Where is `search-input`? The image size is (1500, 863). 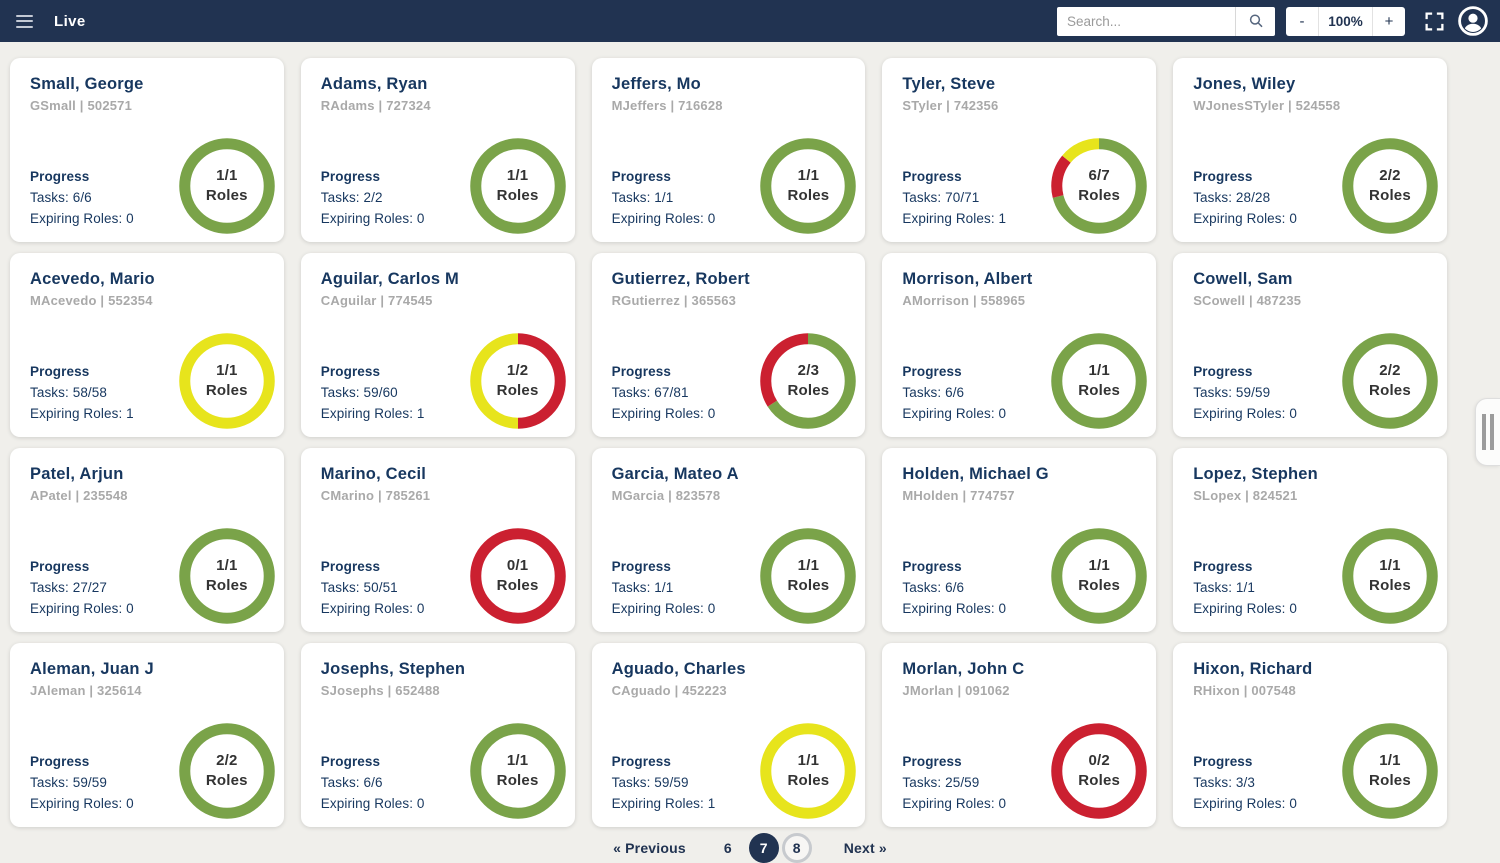
search-input is located at coordinates (1146, 21).